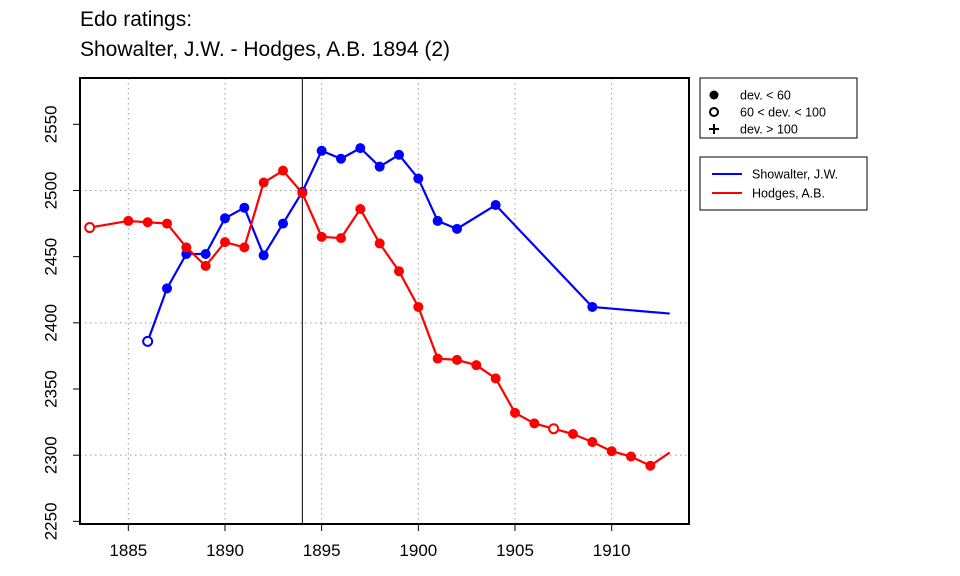 Image resolution: width=960 pixels, height=576 pixels. Describe the element at coordinates (612, 550) in the screenshot. I see `x-tick-label: 1910` at that location.